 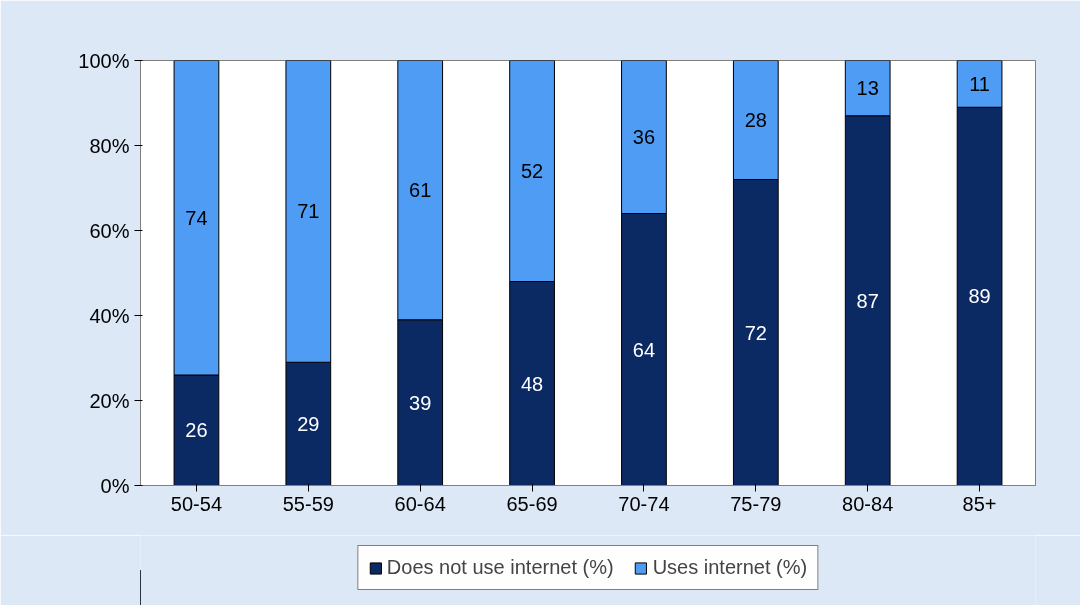 What do you see at coordinates (115, 485) in the screenshot?
I see `y-tick-label: 0%` at bounding box center [115, 485].